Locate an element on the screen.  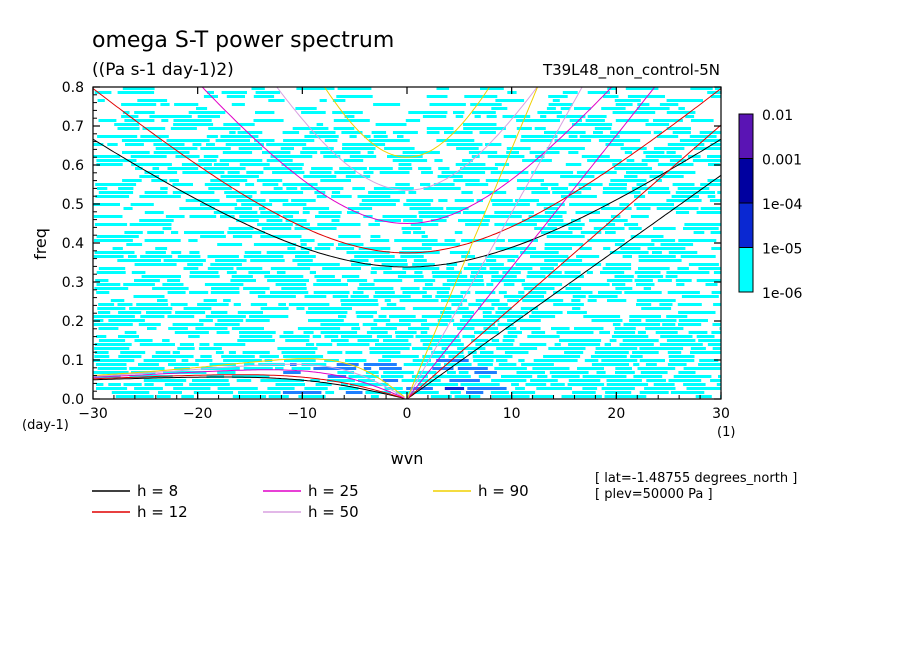
colorbar-label: 1e-05 is located at coordinates (782, 250).